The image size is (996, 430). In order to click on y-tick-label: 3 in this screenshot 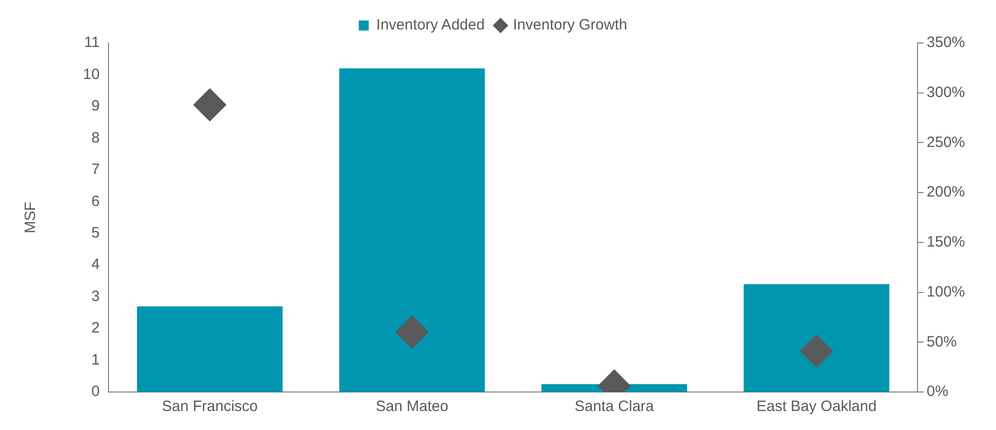, I will do `click(95, 296)`.